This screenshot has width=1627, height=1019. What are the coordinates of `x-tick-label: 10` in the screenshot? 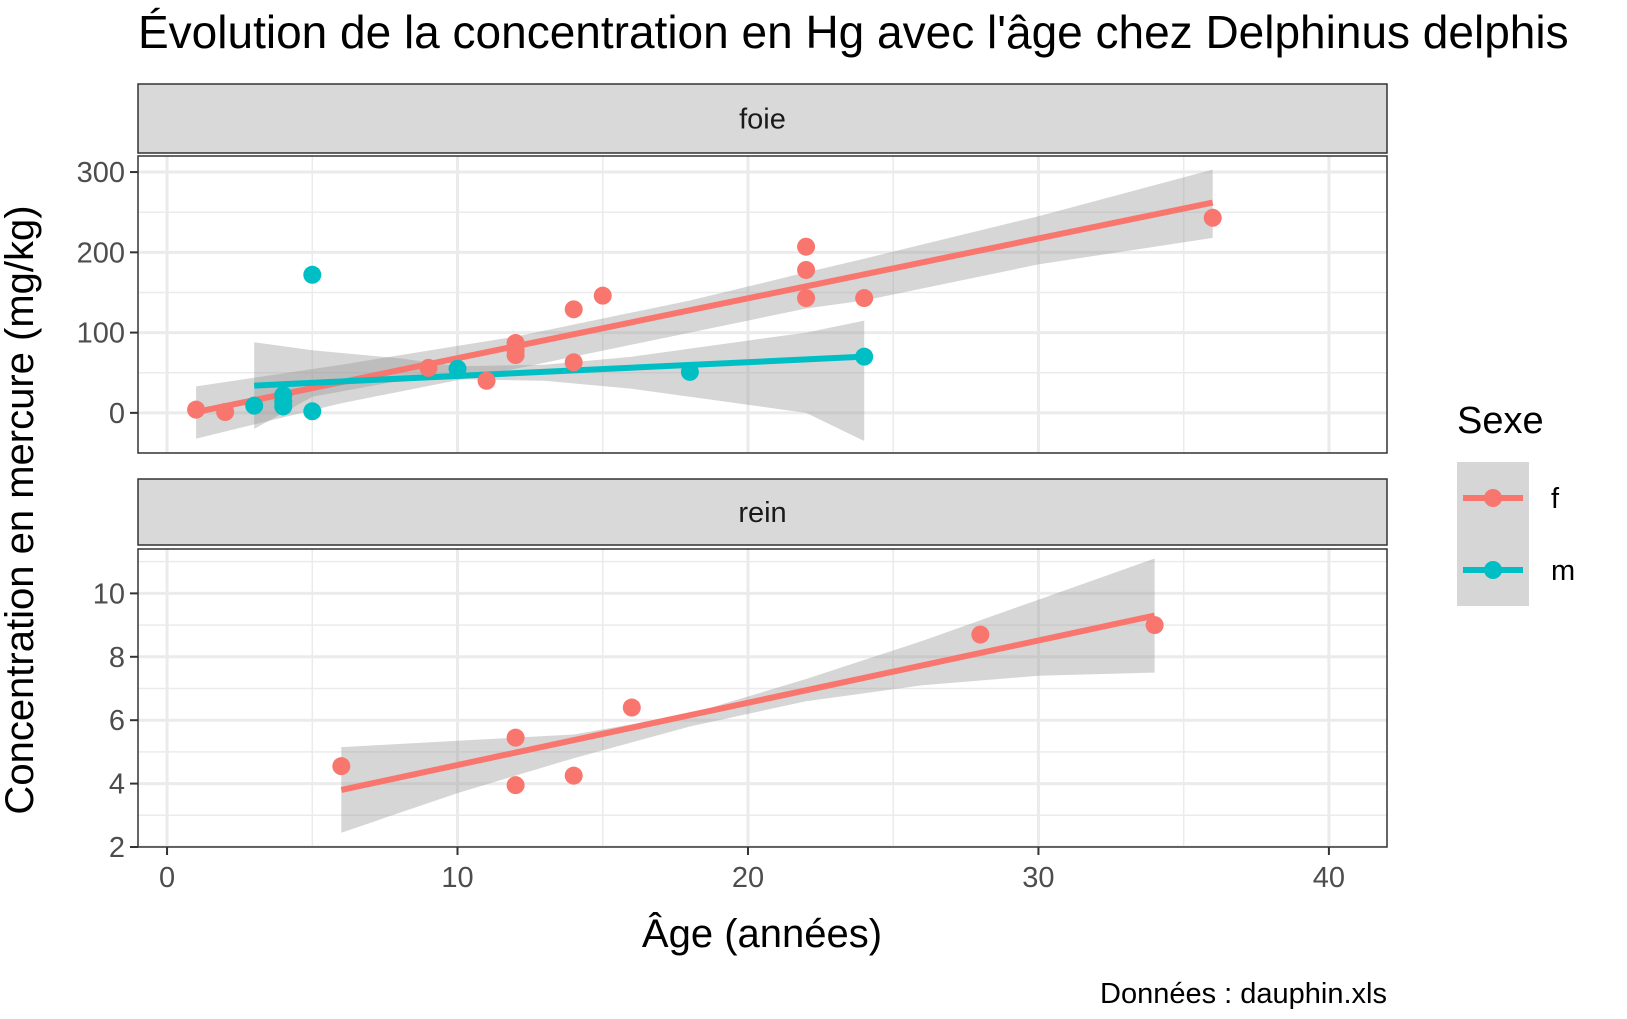 It's located at (457, 878).